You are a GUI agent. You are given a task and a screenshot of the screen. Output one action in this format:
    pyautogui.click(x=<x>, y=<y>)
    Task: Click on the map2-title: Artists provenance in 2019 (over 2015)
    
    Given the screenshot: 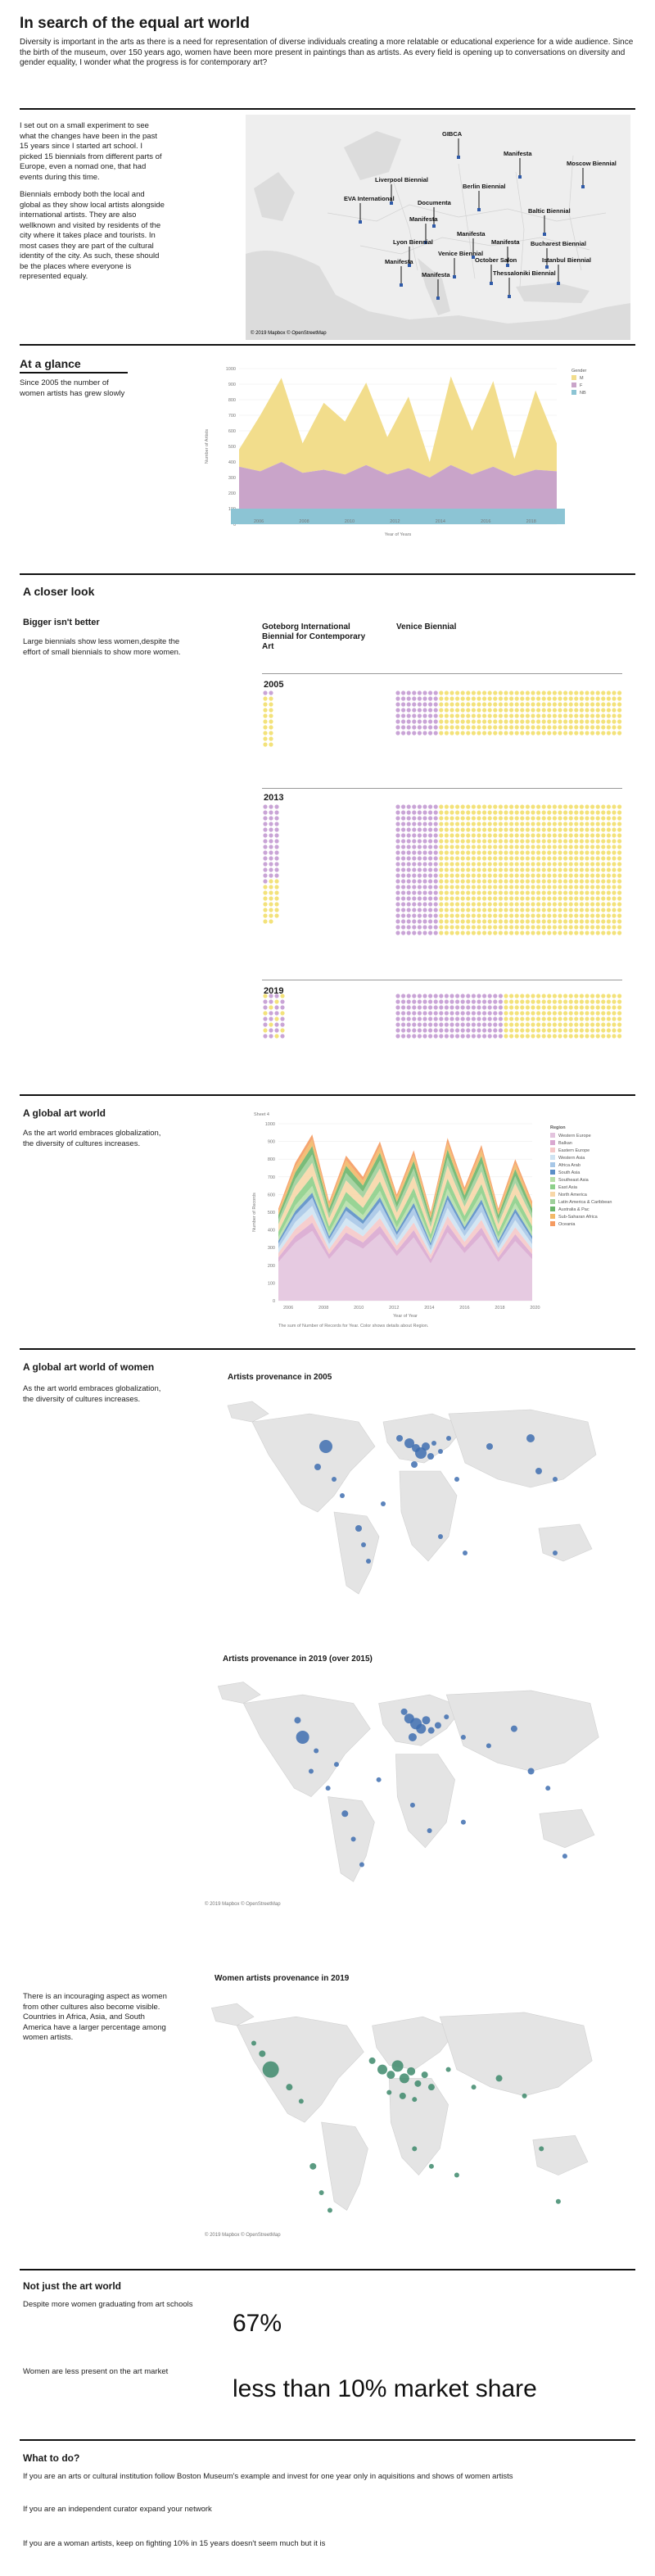 What is the action you would take?
    pyautogui.click(x=298, y=1659)
    